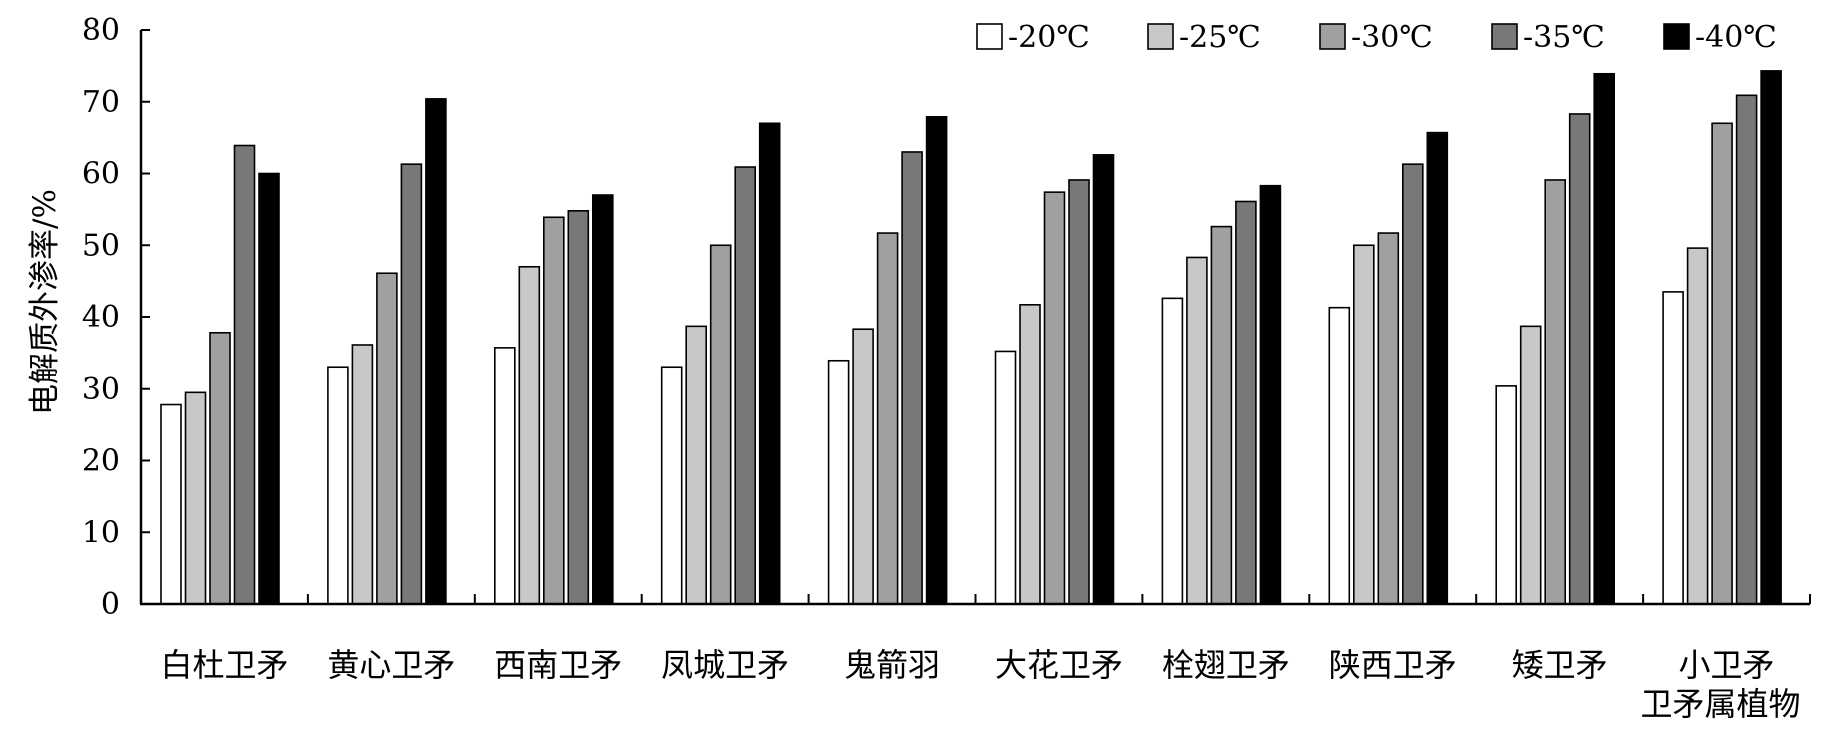 The width and height of the screenshot is (1831, 739). What do you see at coordinates (1560, 665) in the screenshot?
I see `x-category-label: 矮卫矛` at bounding box center [1560, 665].